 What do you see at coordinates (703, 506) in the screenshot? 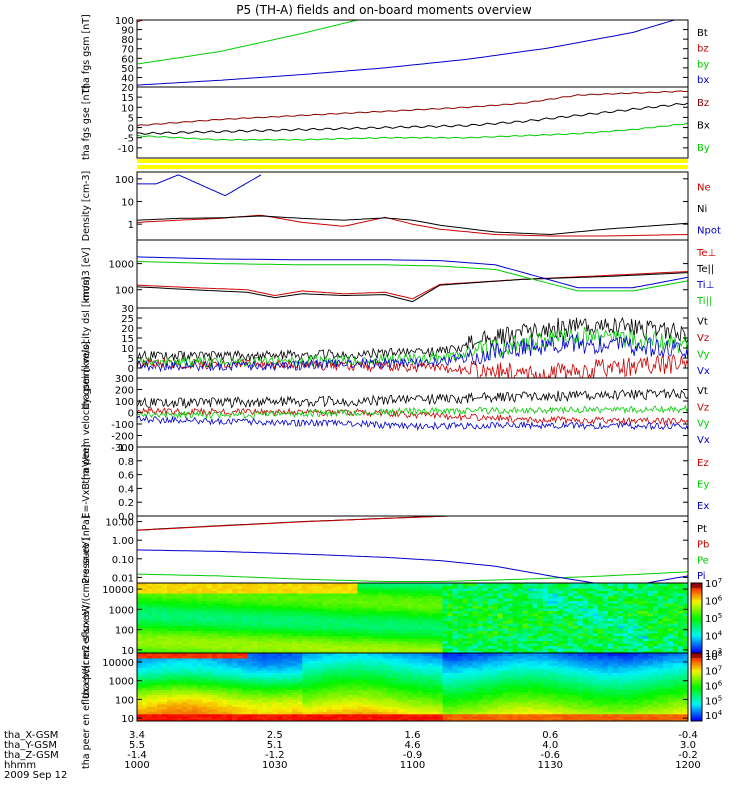
I see `legend-label: Ex` at bounding box center [703, 506].